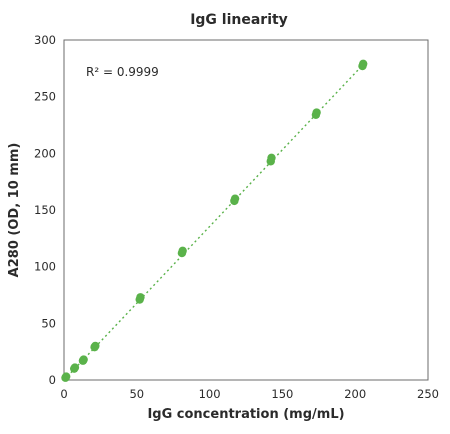 The height and width of the screenshot is (434, 450). I want to click on y-axis-ticks: 0 50 100 150 200 250 300, so click(45, 210).